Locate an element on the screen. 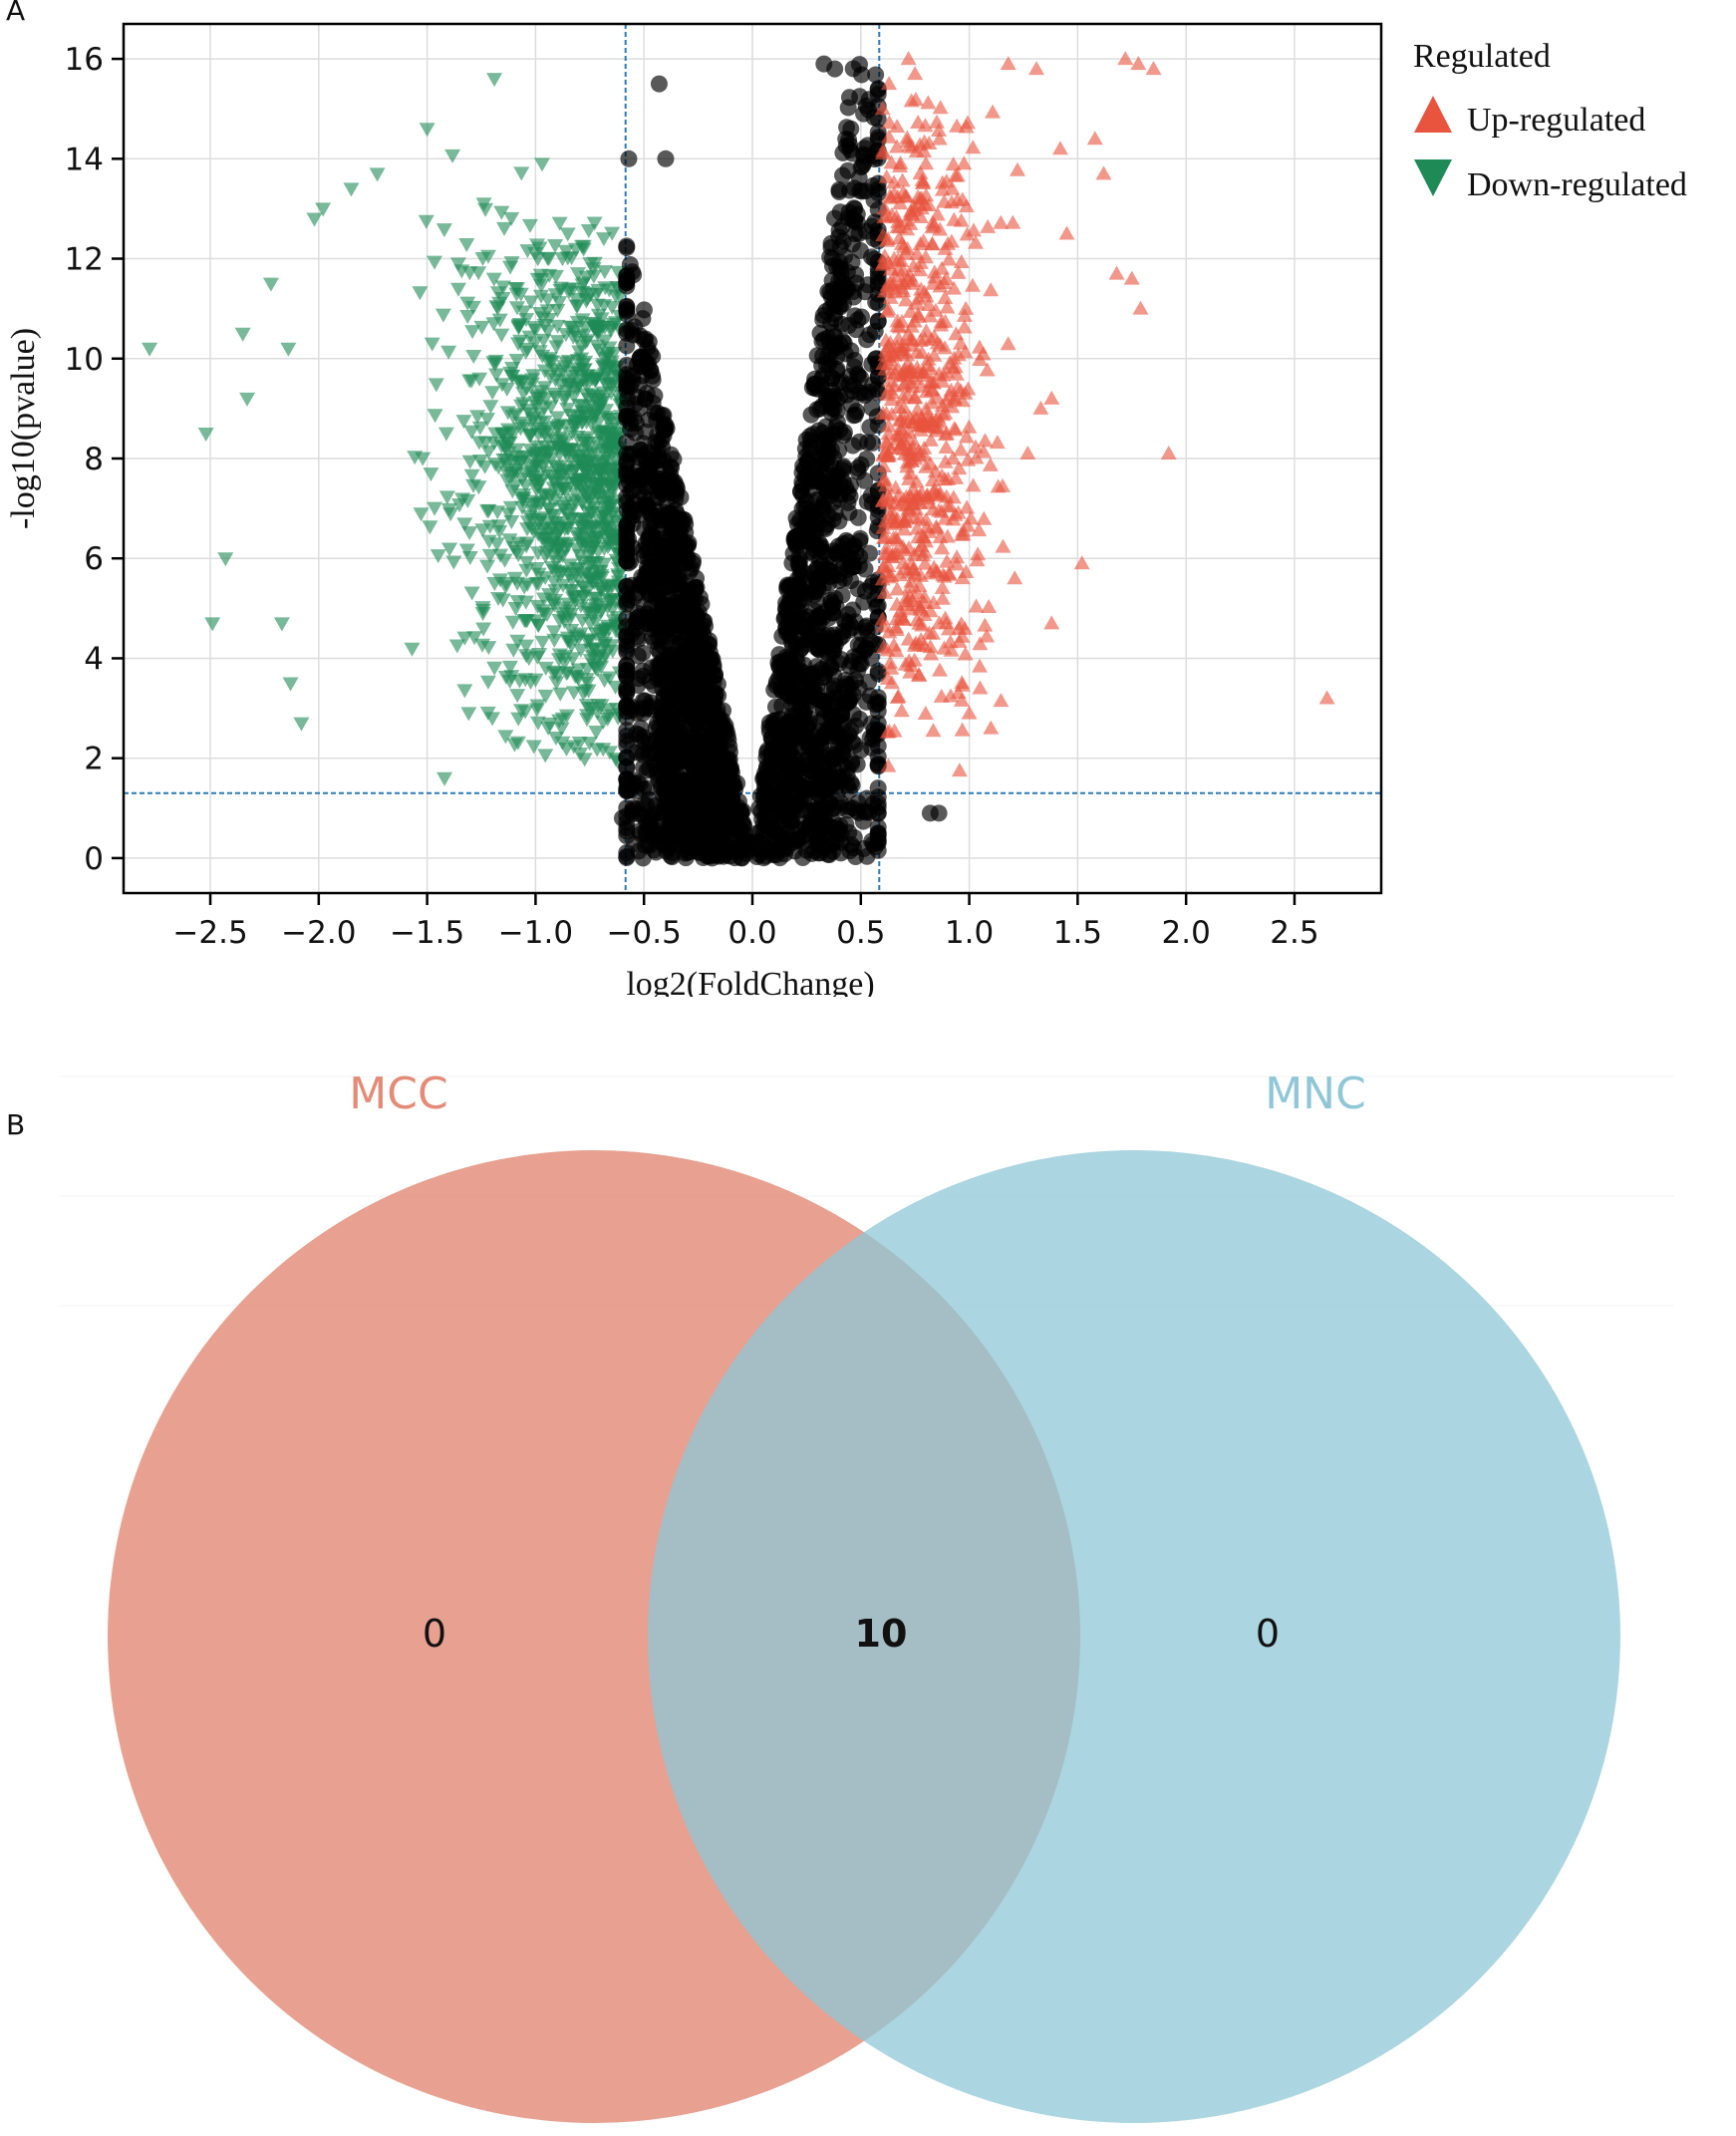  y-tick-label: 16 is located at coordinates (84, 60).